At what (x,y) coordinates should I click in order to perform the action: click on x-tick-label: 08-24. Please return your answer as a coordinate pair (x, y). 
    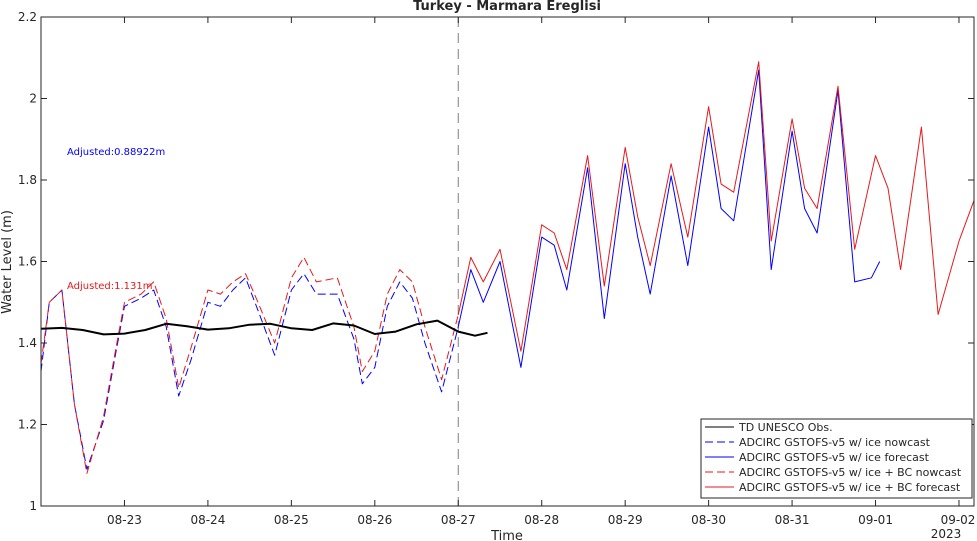
    Looking at the image, I should click on (207, 520).